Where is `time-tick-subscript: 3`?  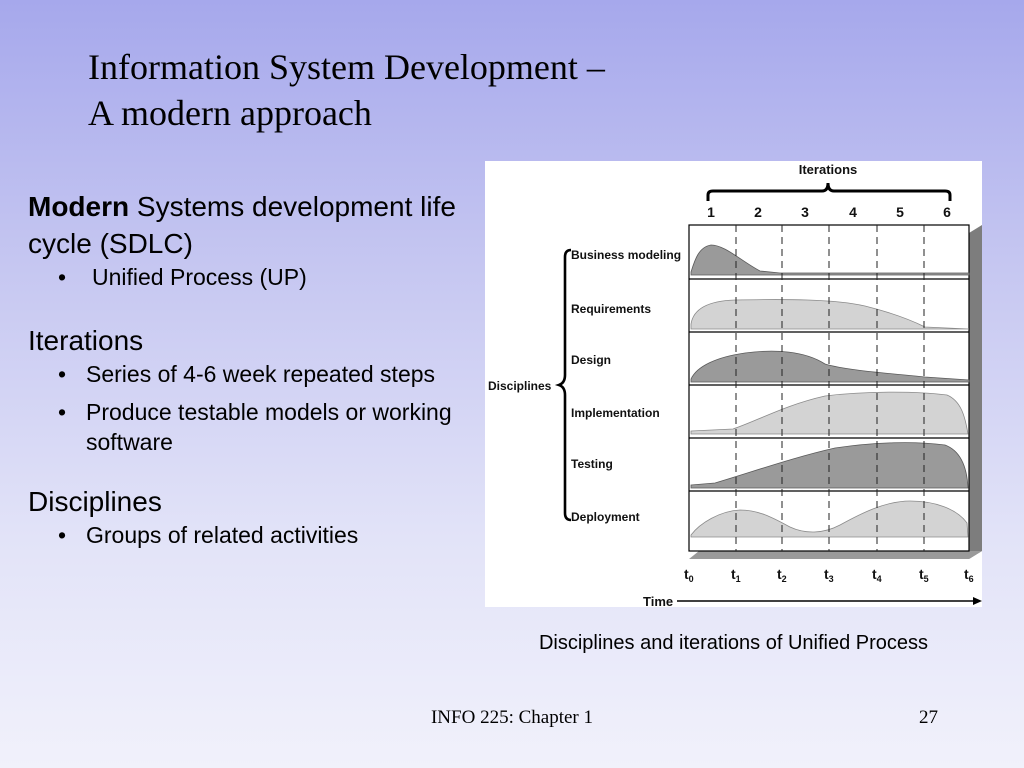
time-tick-subscript: 3 is located at coordinates (831, 579).